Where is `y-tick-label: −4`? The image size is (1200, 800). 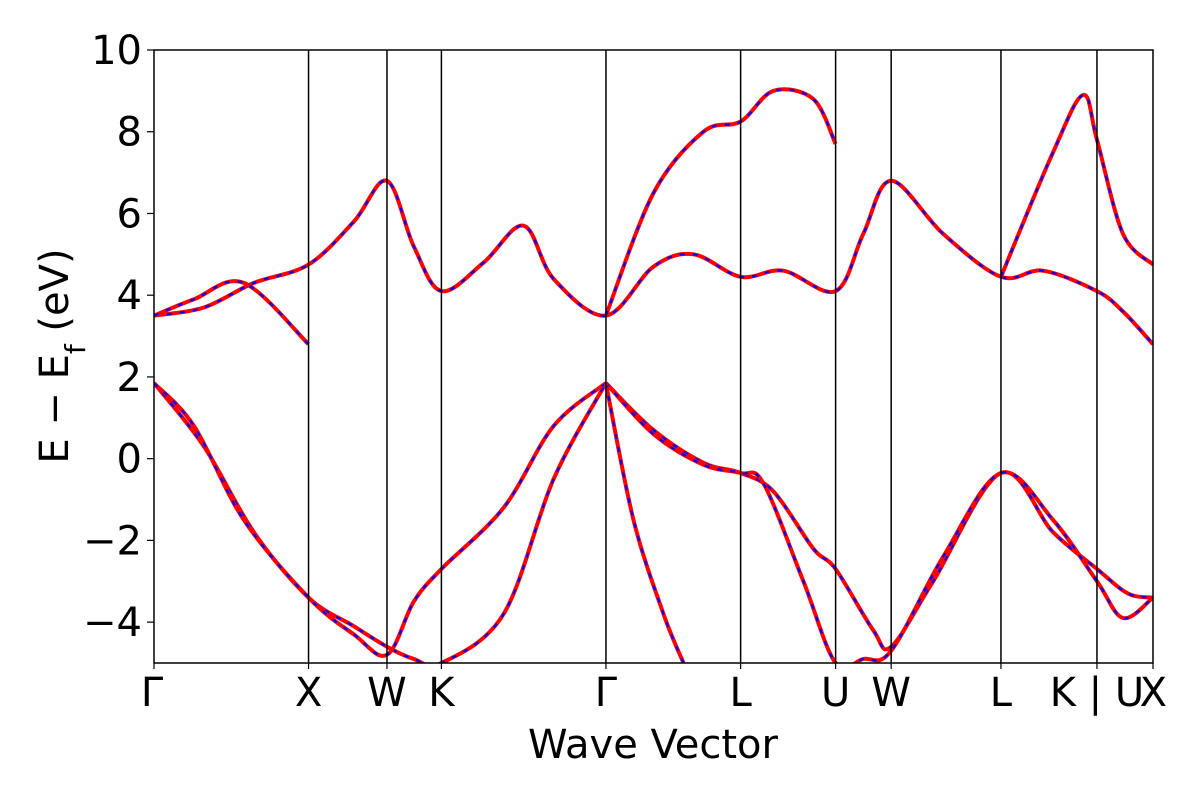 y-tick-label: −4 is located at coordinates (112, 623).